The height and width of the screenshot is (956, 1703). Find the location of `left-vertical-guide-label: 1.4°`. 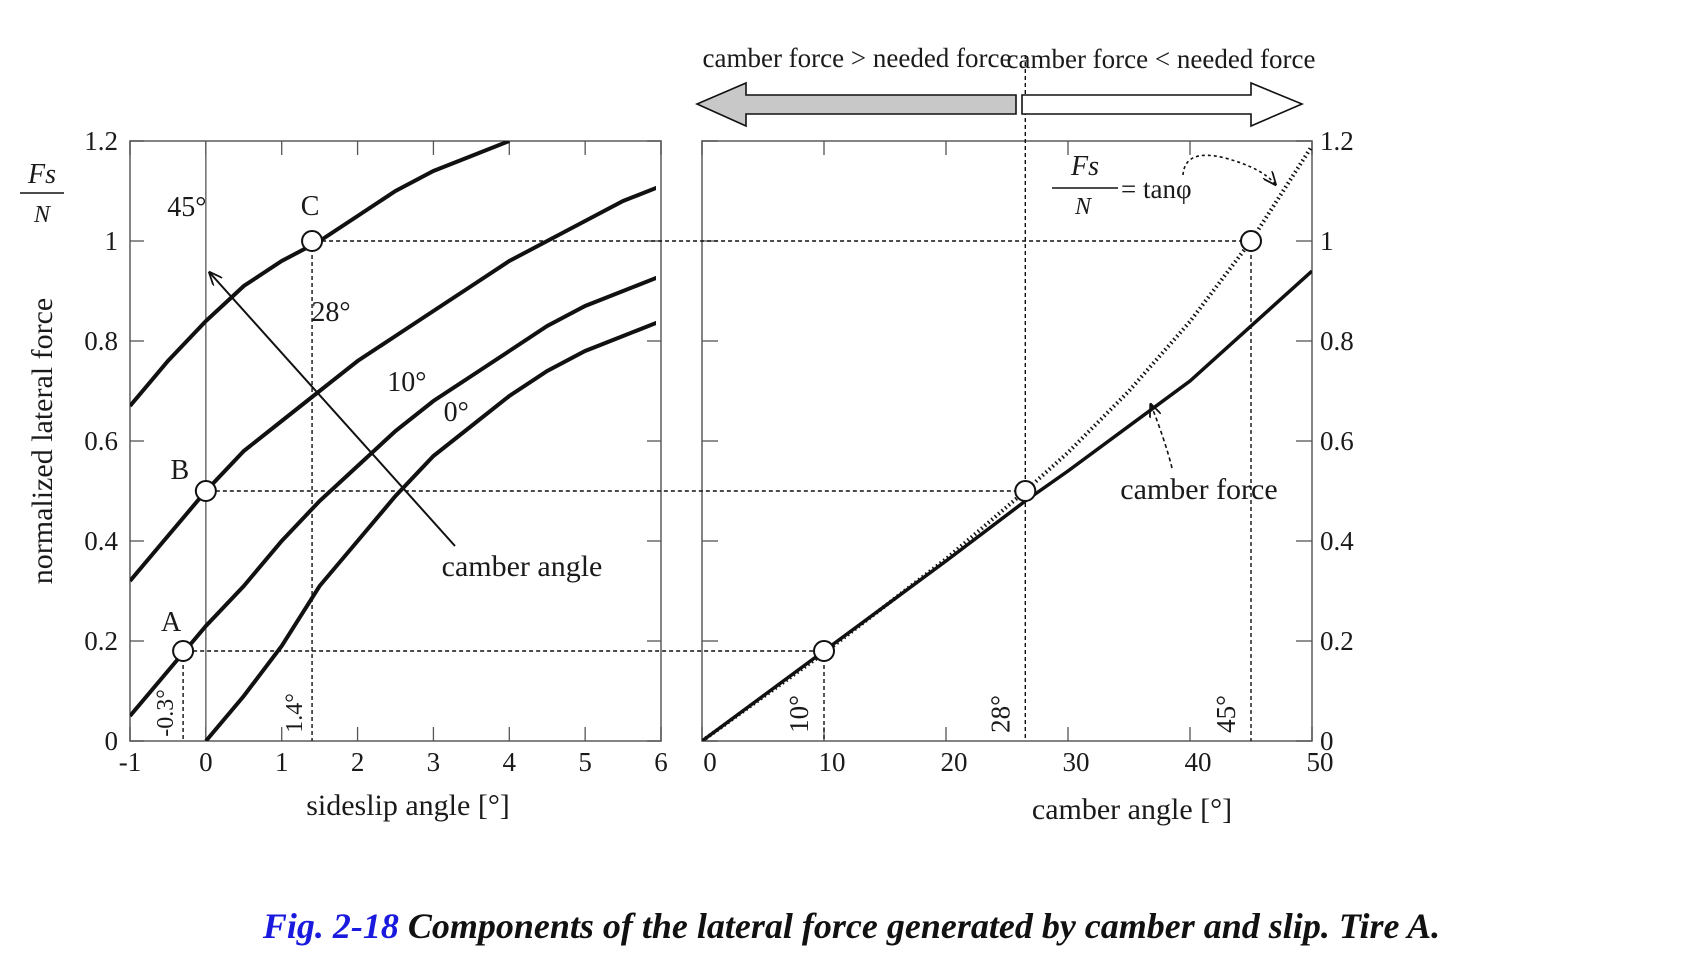

left-vertical-guide-label: 1.4° is located at coordinates (295, 713).